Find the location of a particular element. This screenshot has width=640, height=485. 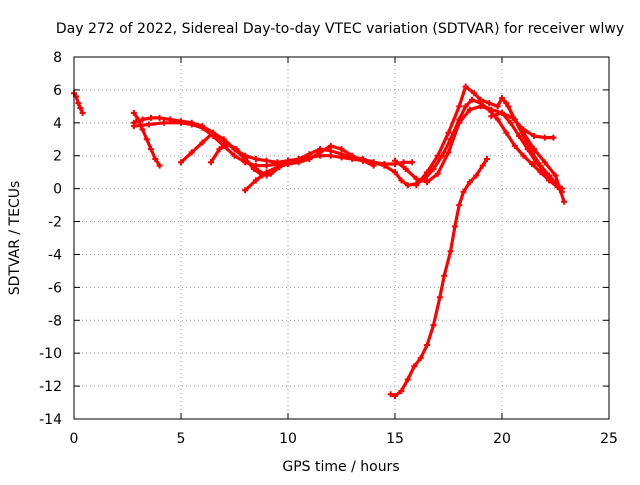

data-series-track-f is located at coordinates (249, 160).